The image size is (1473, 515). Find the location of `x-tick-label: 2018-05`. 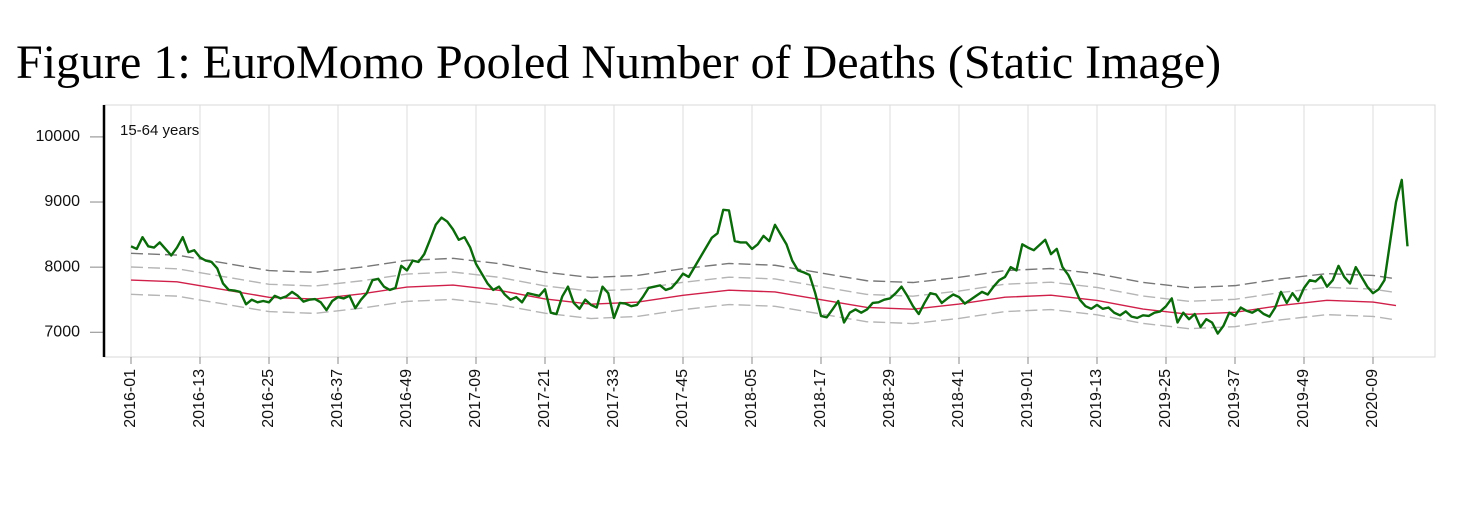

x-tick-label: 2018-05 is located at coordinates (751, 398).